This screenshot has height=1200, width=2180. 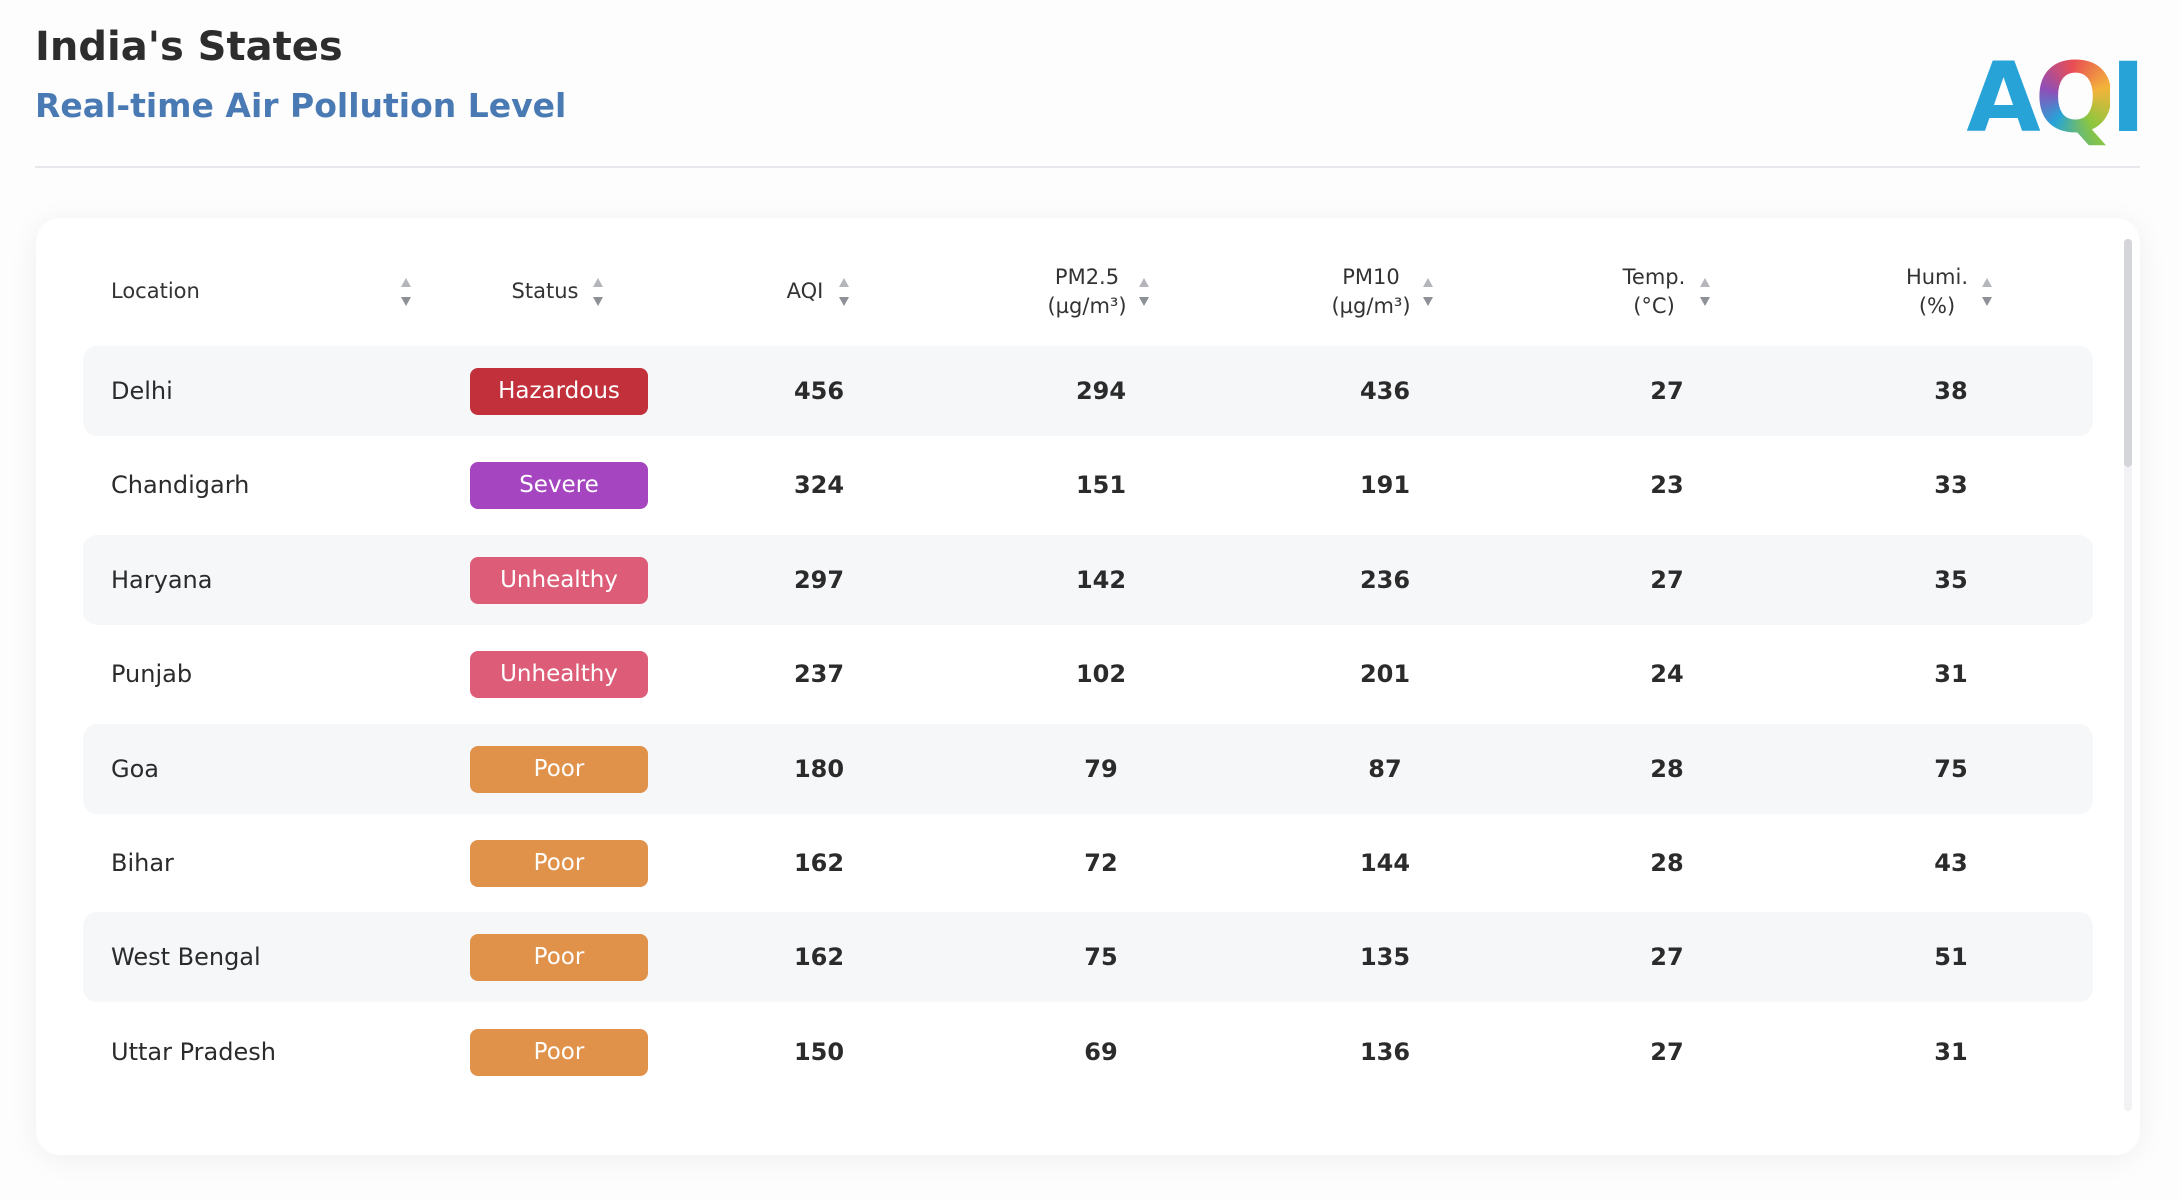 I want to click on column-header: Humi. (%), so click(x=1937, y=292).